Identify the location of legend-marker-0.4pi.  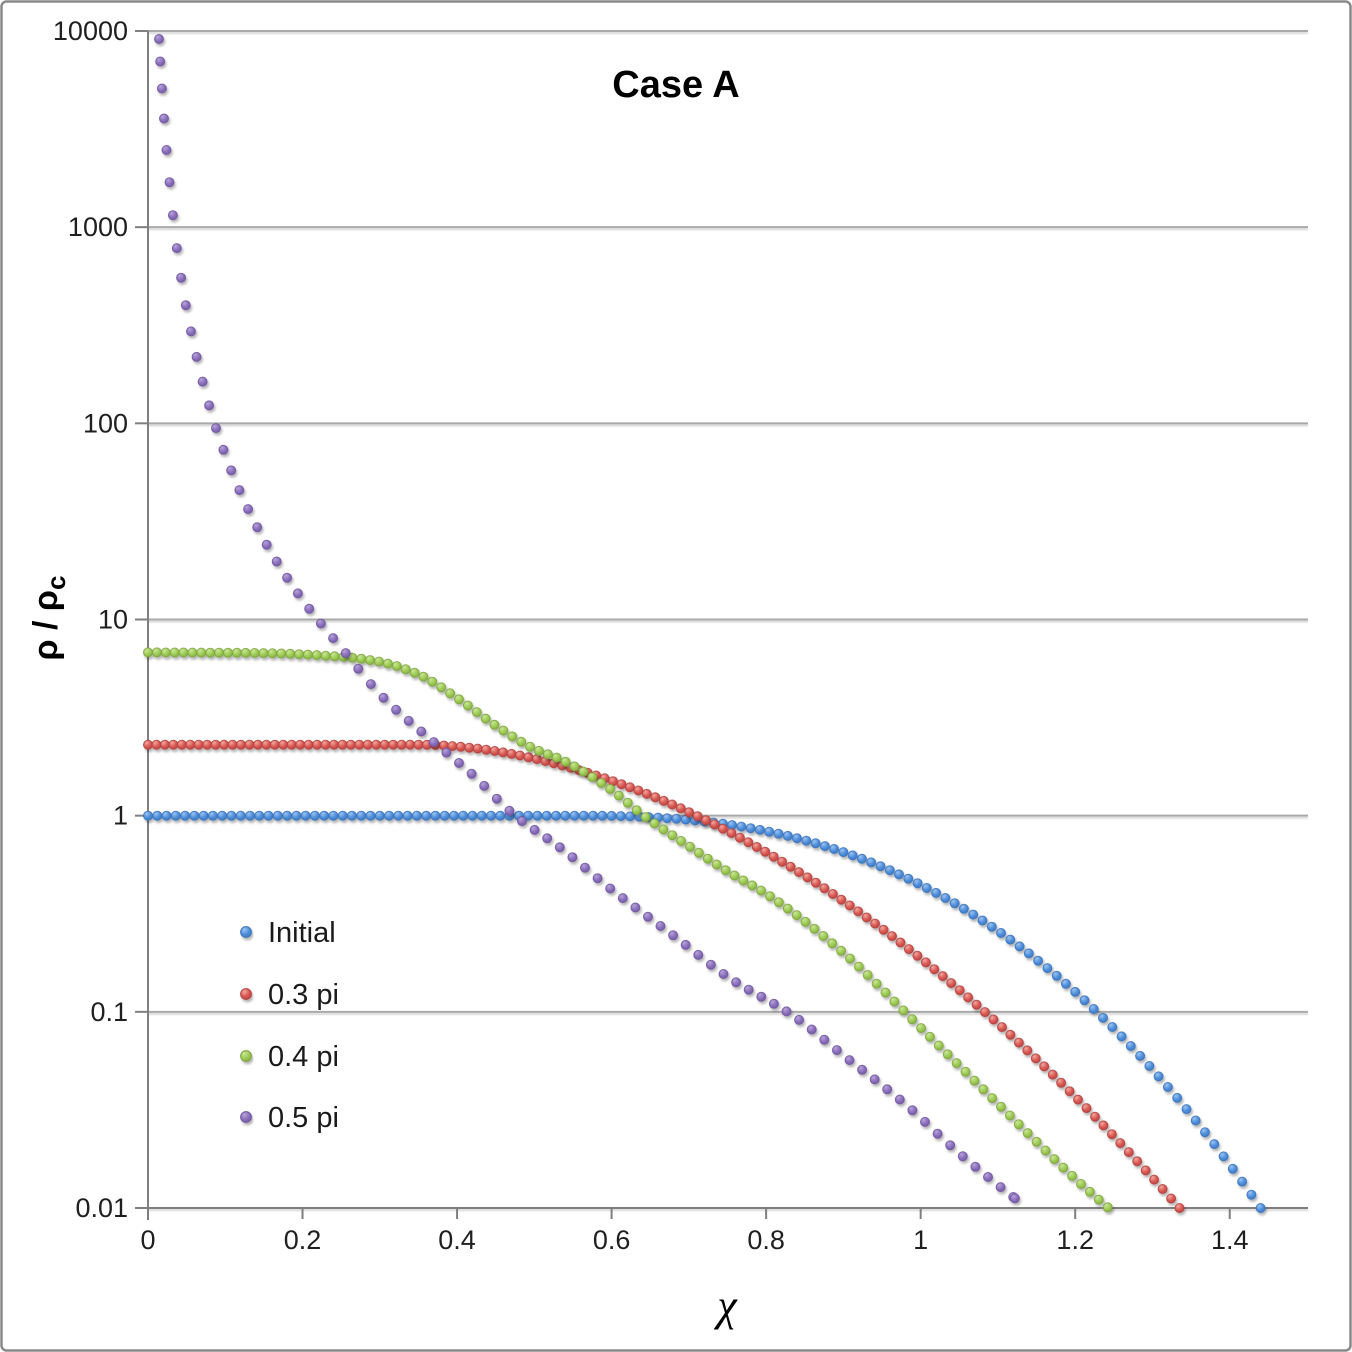
(246, 1056).